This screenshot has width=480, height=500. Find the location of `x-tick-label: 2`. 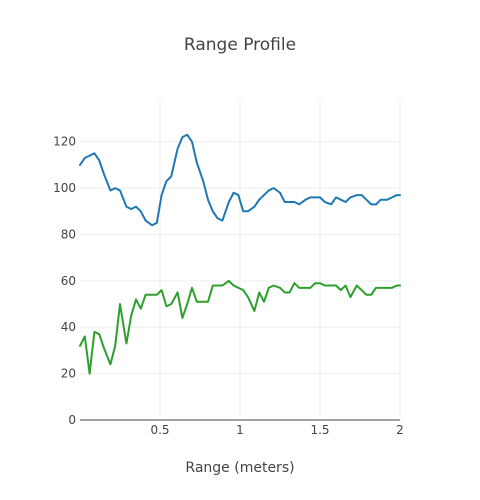

x-tick-label: 2 is located at coordinates (400, 430).